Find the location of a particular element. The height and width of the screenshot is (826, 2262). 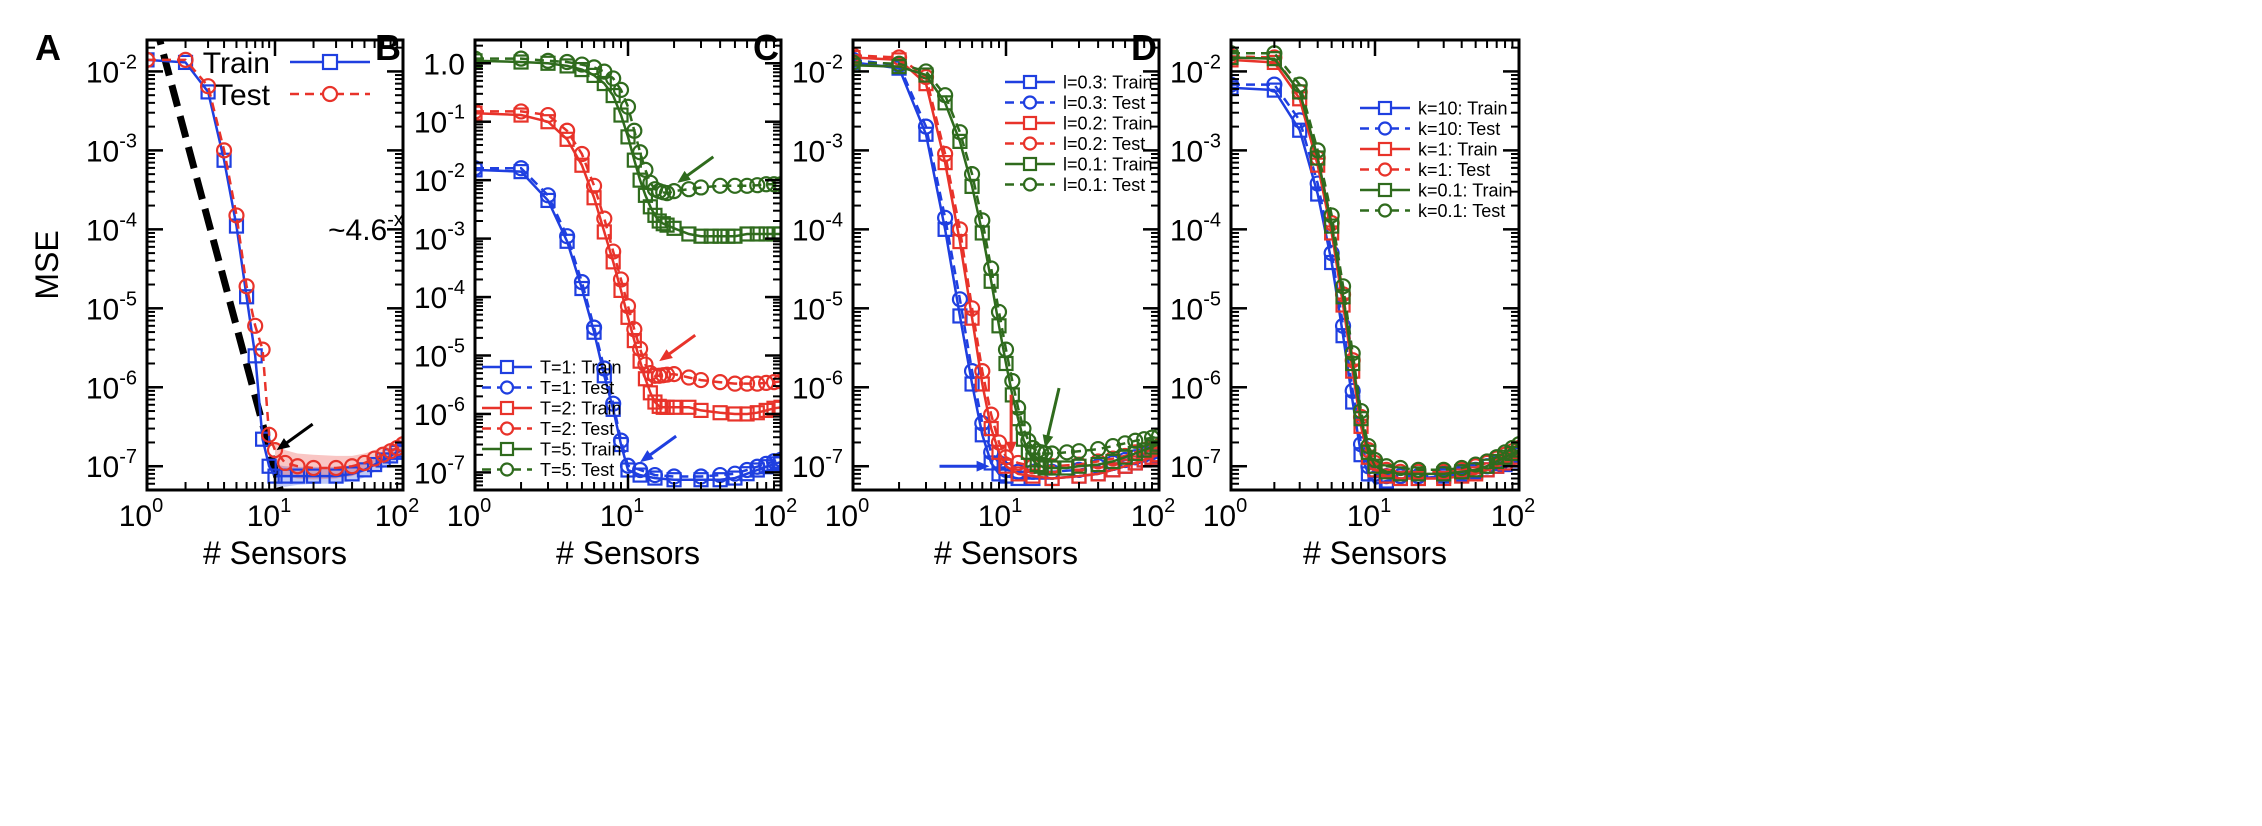

legend-label: k=10: Train is located at coordinates (1463, 108).